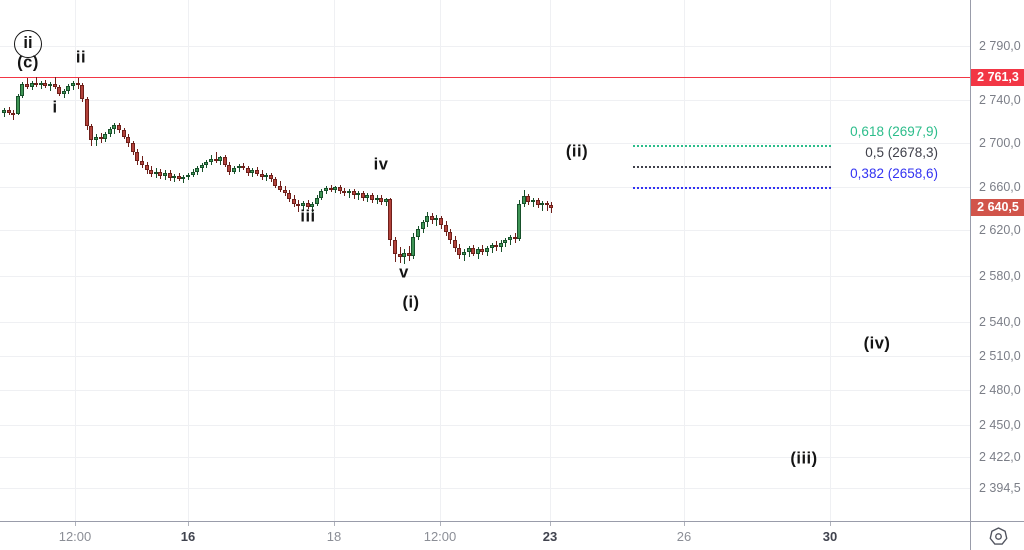 The height and width of the screenshot is (550, 1024). What do you see at coordinates (411, 302) in the screenshot?
I see `wave-label: (i)` at bounding box center [411, 302].